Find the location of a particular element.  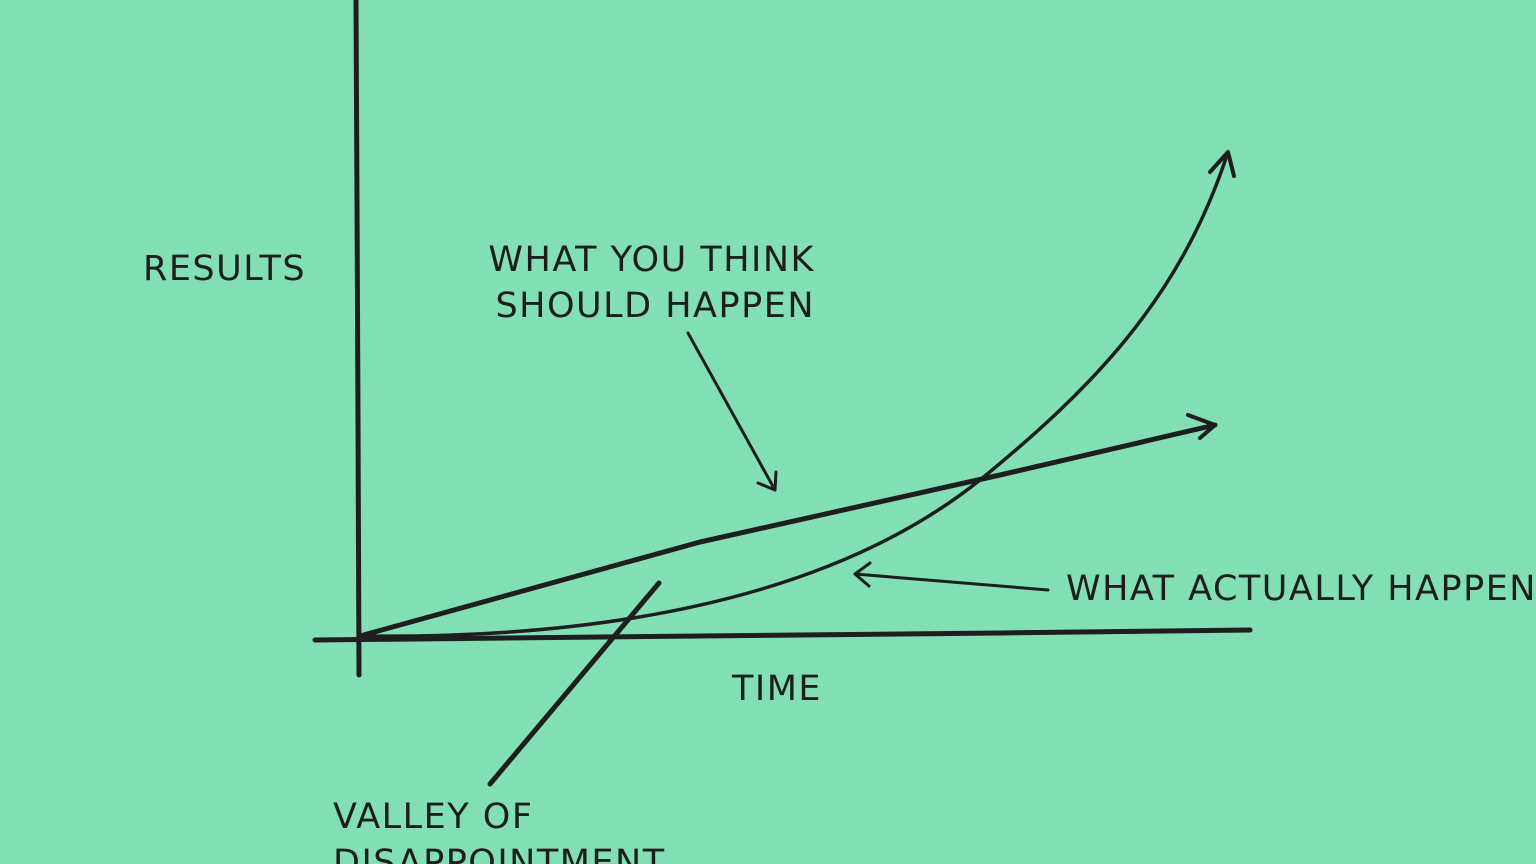

y-axis-label: RESULTS is located at coordinates (224, 269).